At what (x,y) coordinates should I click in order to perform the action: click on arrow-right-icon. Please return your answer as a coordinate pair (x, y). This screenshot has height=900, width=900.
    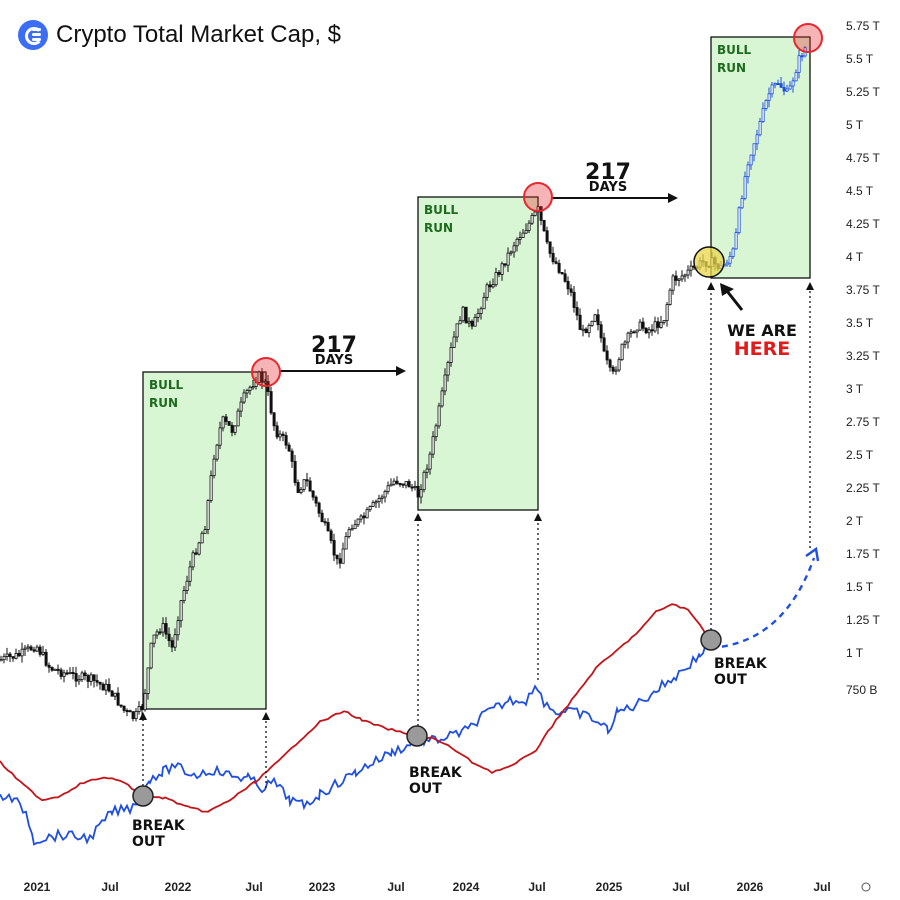
    Looking at the image, I should click on (673, 198).